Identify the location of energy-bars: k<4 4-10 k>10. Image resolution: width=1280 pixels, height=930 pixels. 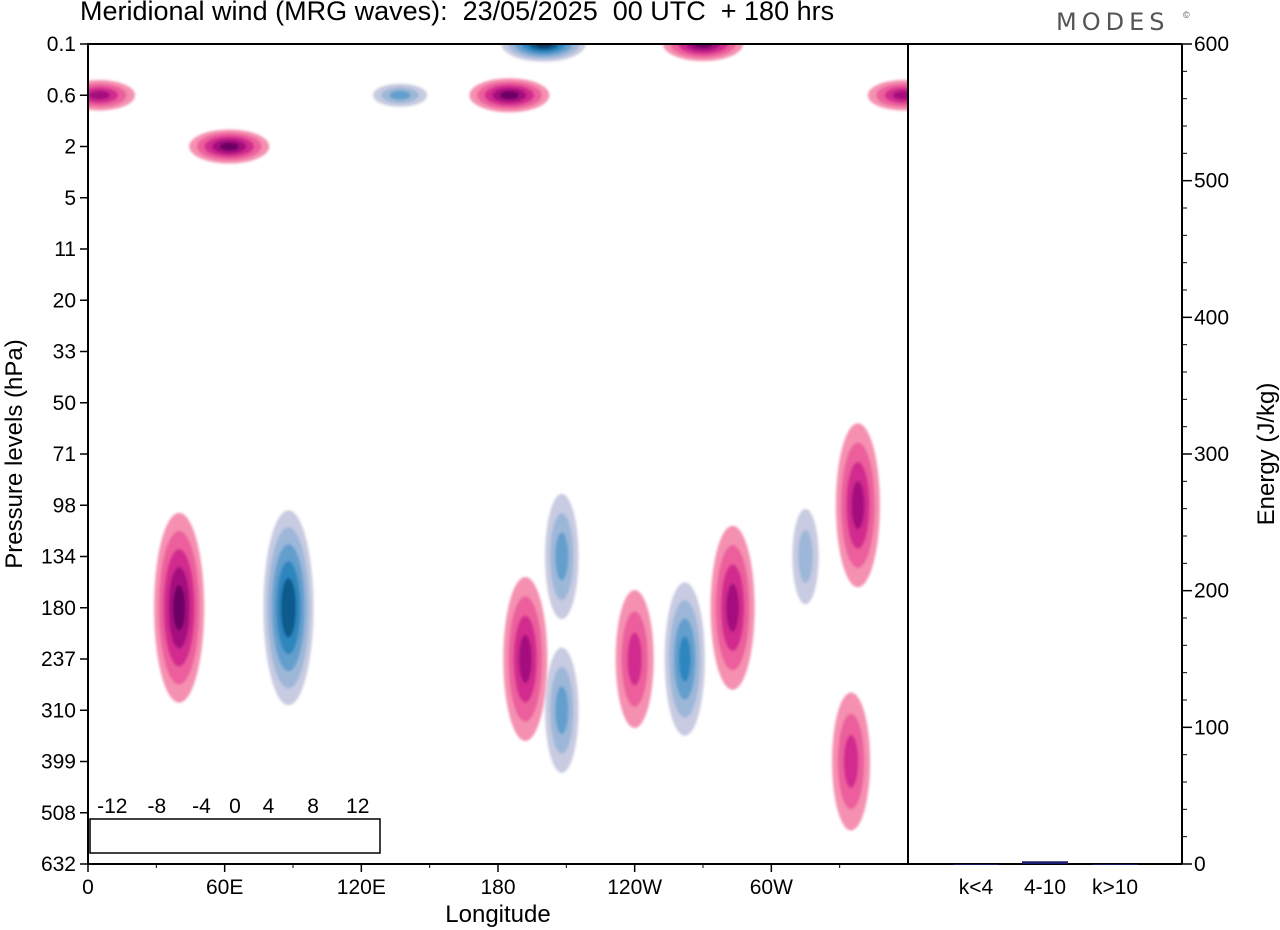
(1045, 880).